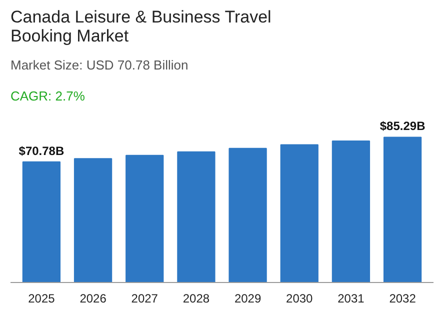  Describe the element at coordinates (42, 299) in the screenshot. I see `x-tick-label: 2025` at that location.